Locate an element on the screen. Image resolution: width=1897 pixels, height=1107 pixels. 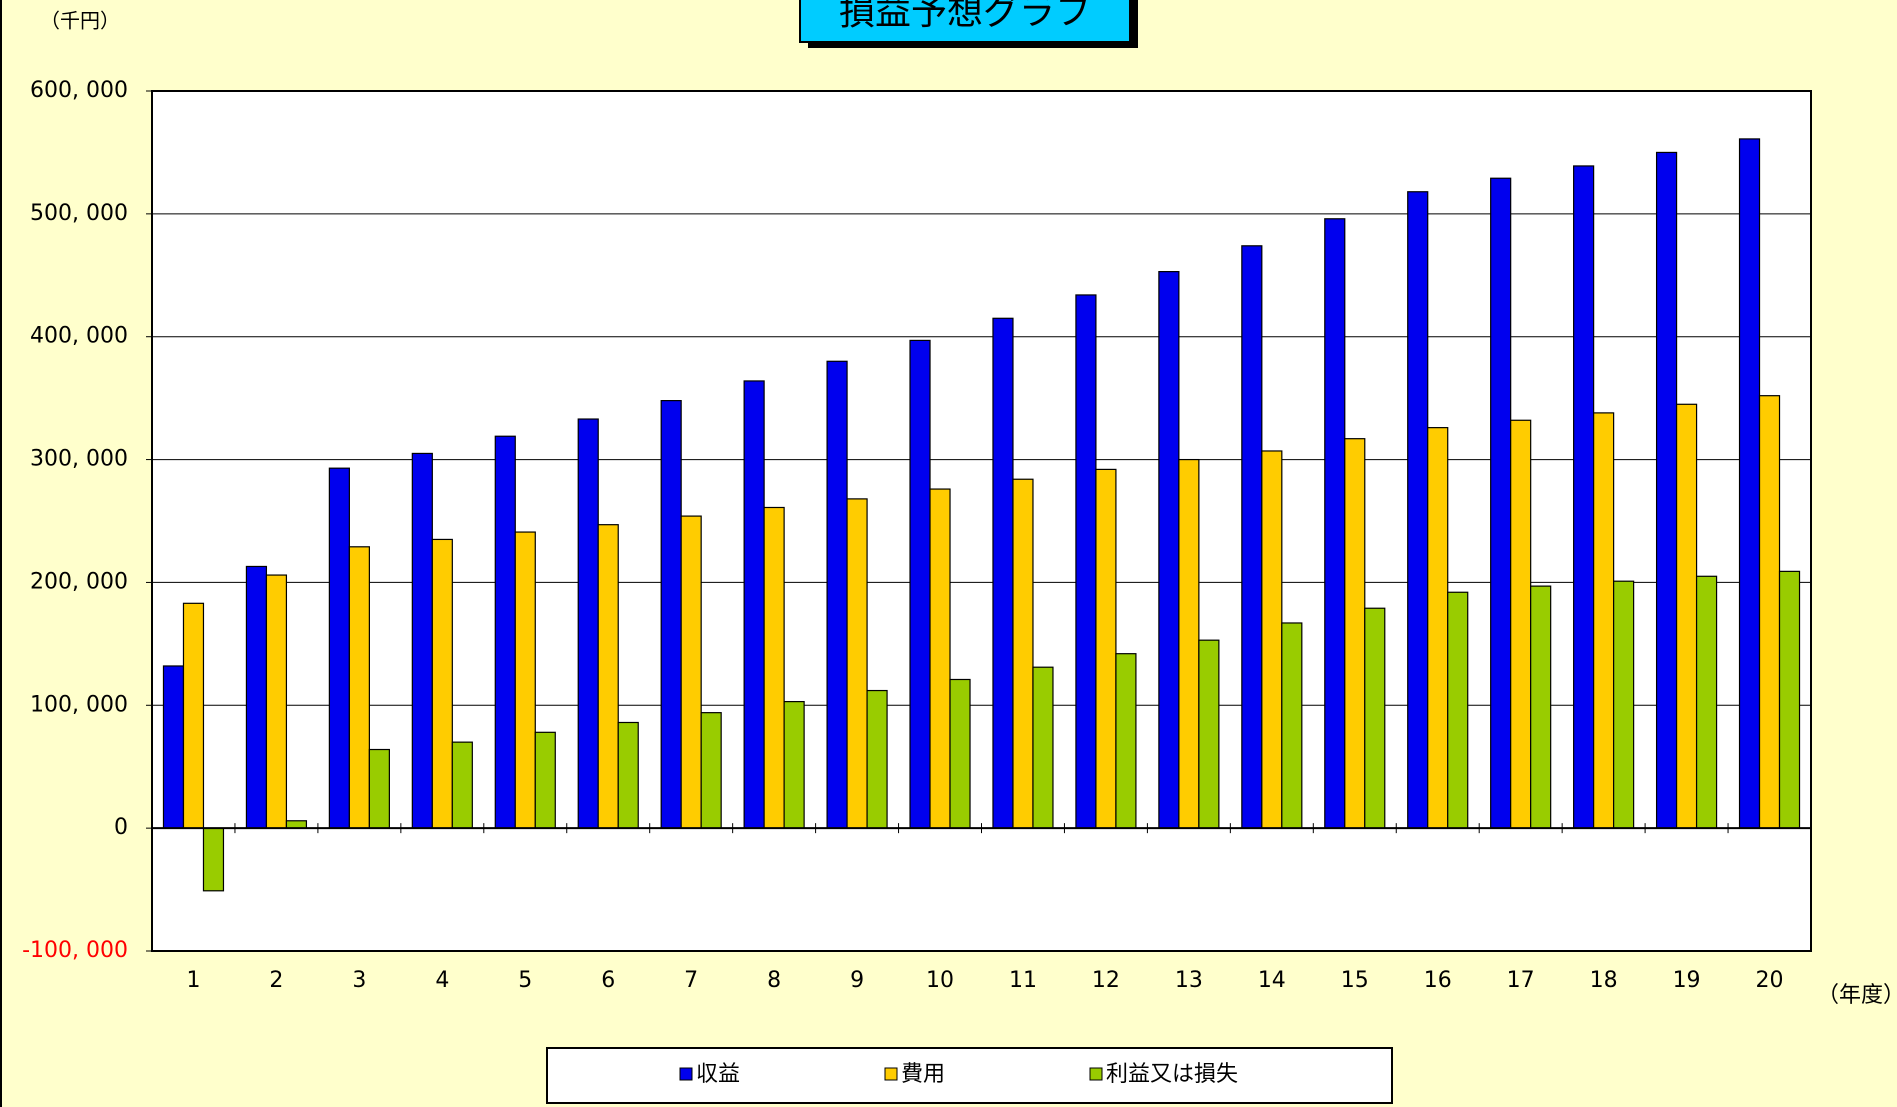
title-box is located at coordinates (965, 21).